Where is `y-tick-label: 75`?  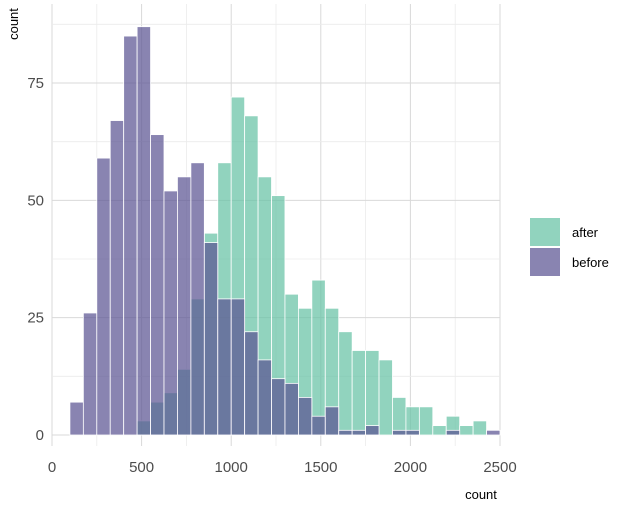 y-tick-label: 75 is located at coordinates (35, 83).